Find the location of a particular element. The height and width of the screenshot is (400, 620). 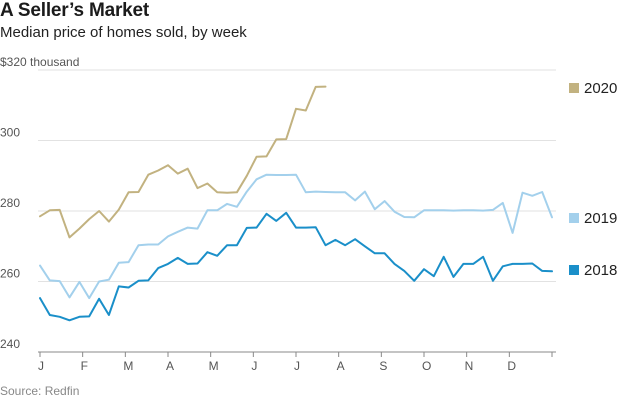

legend-swatch-2020 is located at coordinates (574, 88).